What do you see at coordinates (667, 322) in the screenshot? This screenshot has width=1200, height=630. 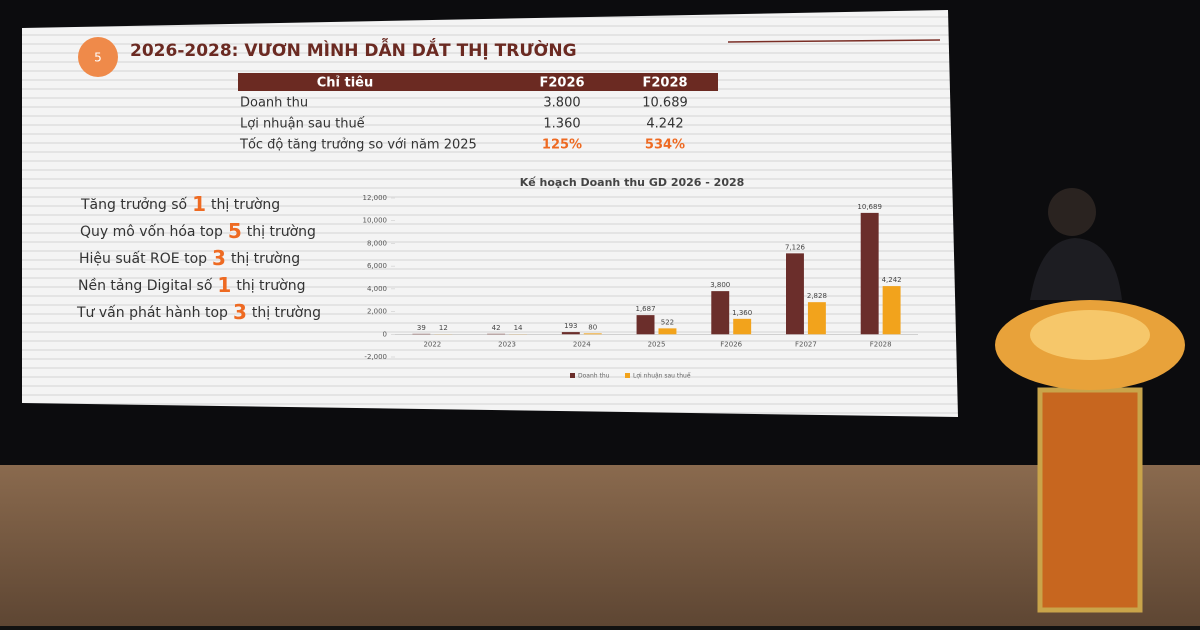 I see `value-label: 522` at bounding box center [667, 322].